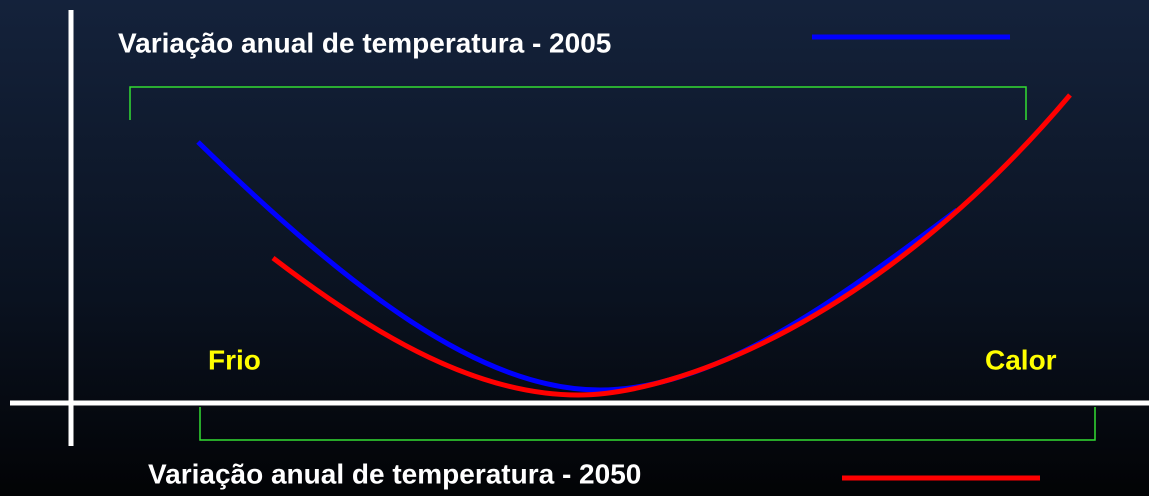  Describe the element at coordinates (1021, 359) in the screenshot. I see `hot-label: Calor` at that location.